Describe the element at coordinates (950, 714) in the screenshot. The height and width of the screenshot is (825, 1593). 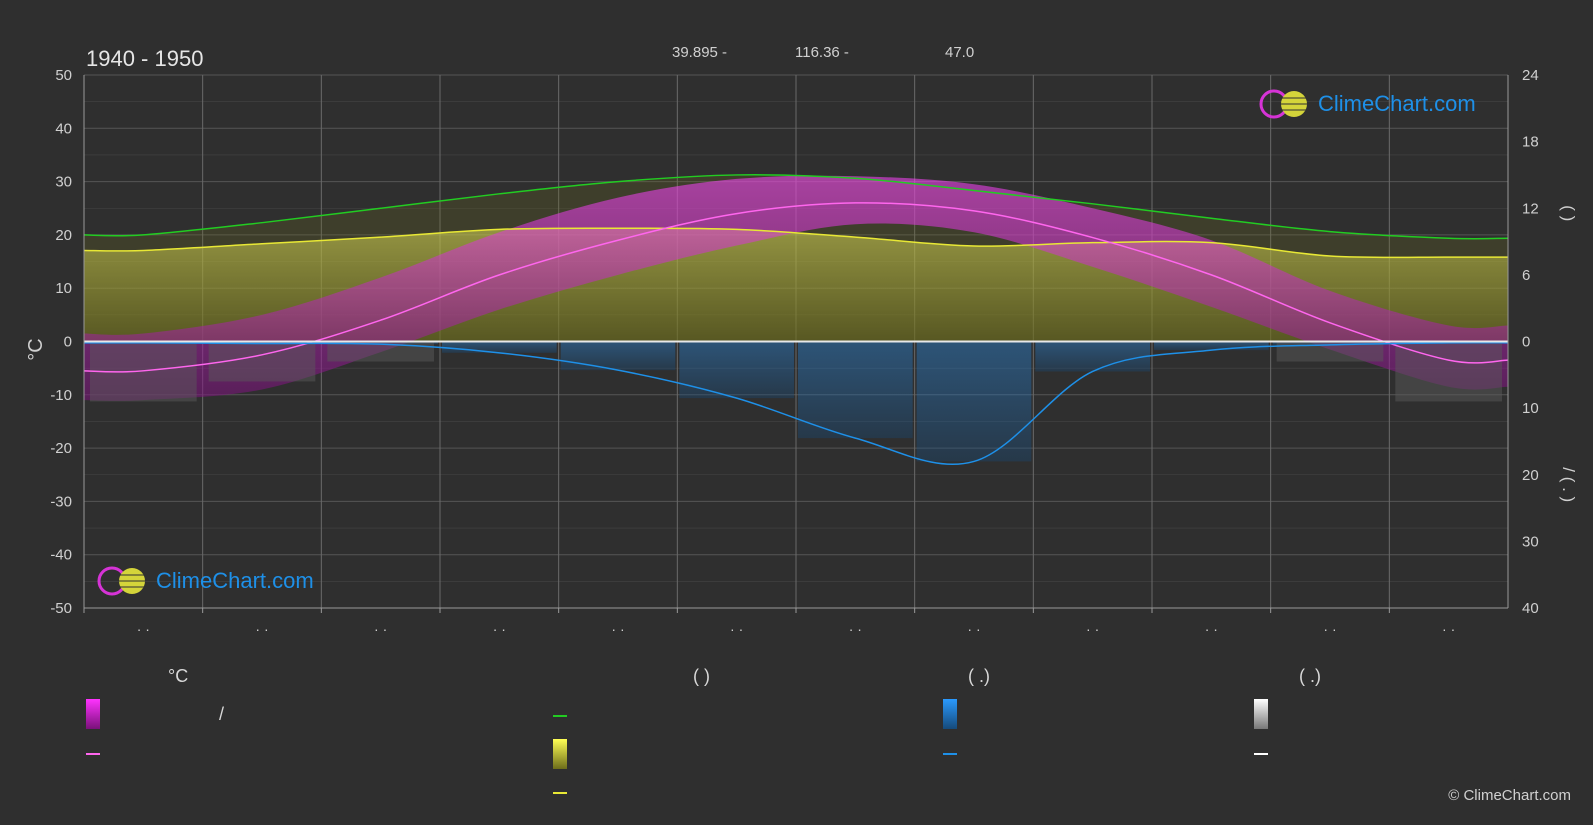
I see `legend-rain-swatch` at that location.